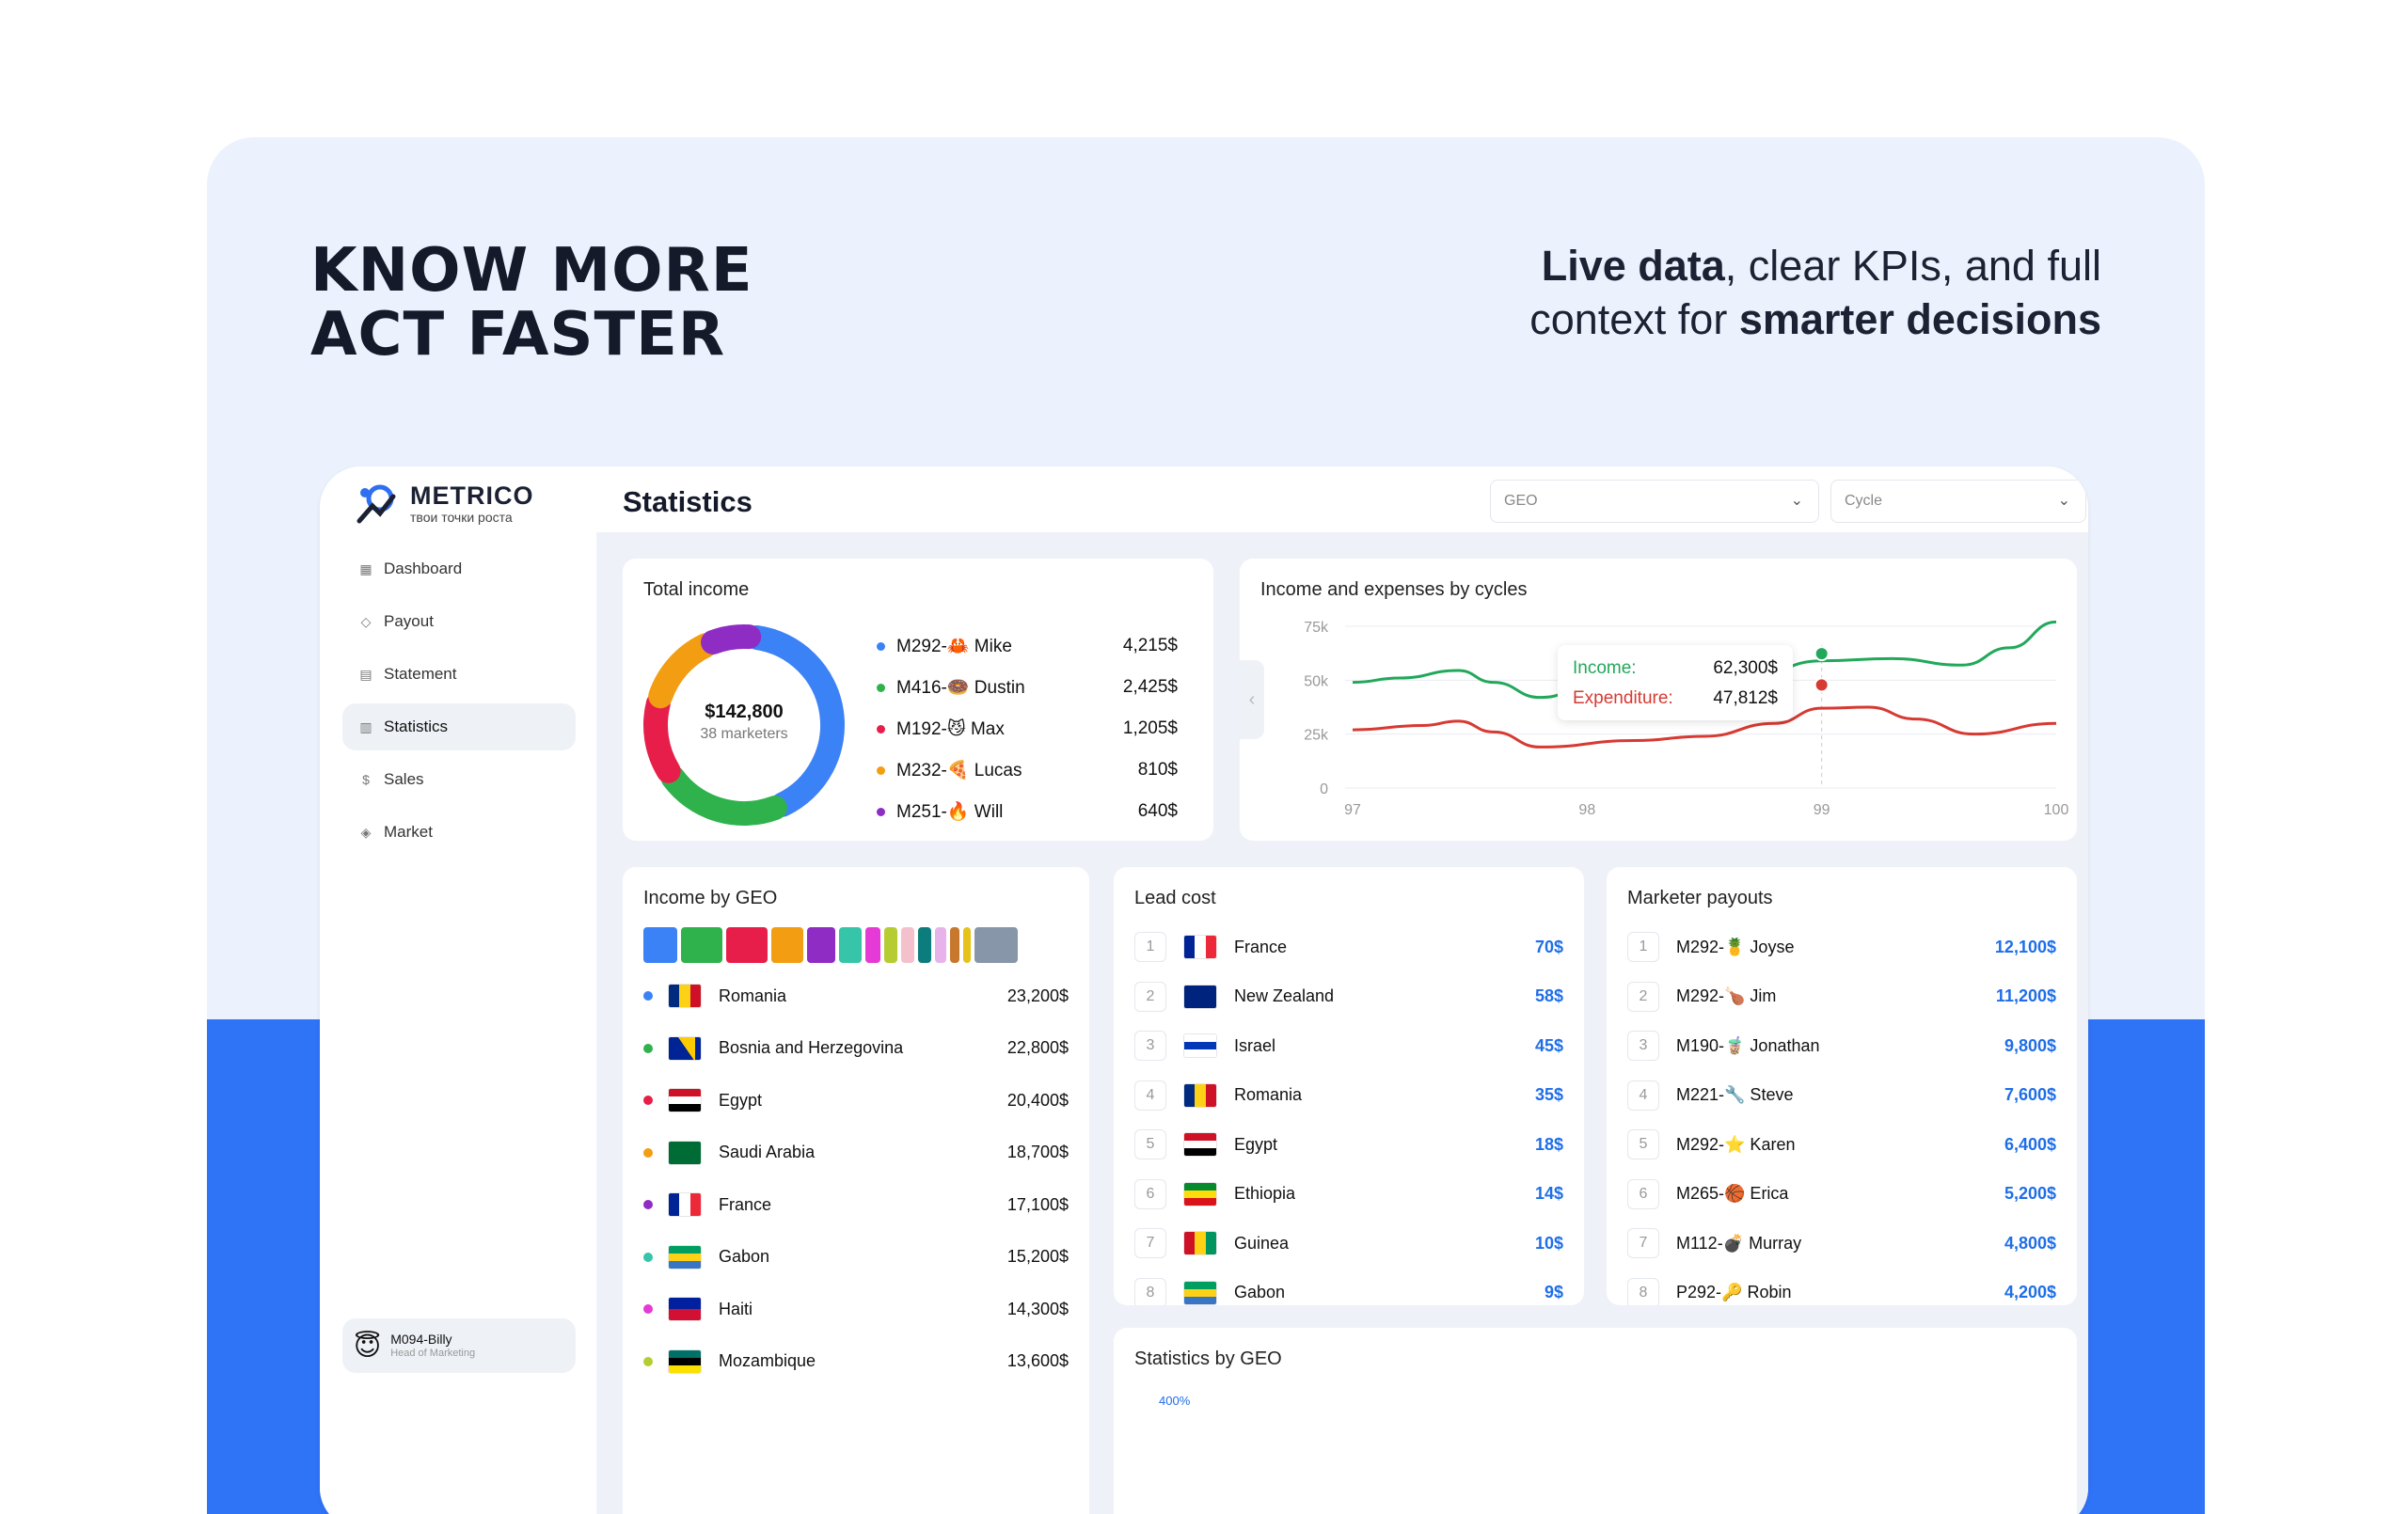  What do you see at coordinates (1150, 687) in the screenshot?
I see `legend-value: 2,425$` at bounding box center [1150, 687].